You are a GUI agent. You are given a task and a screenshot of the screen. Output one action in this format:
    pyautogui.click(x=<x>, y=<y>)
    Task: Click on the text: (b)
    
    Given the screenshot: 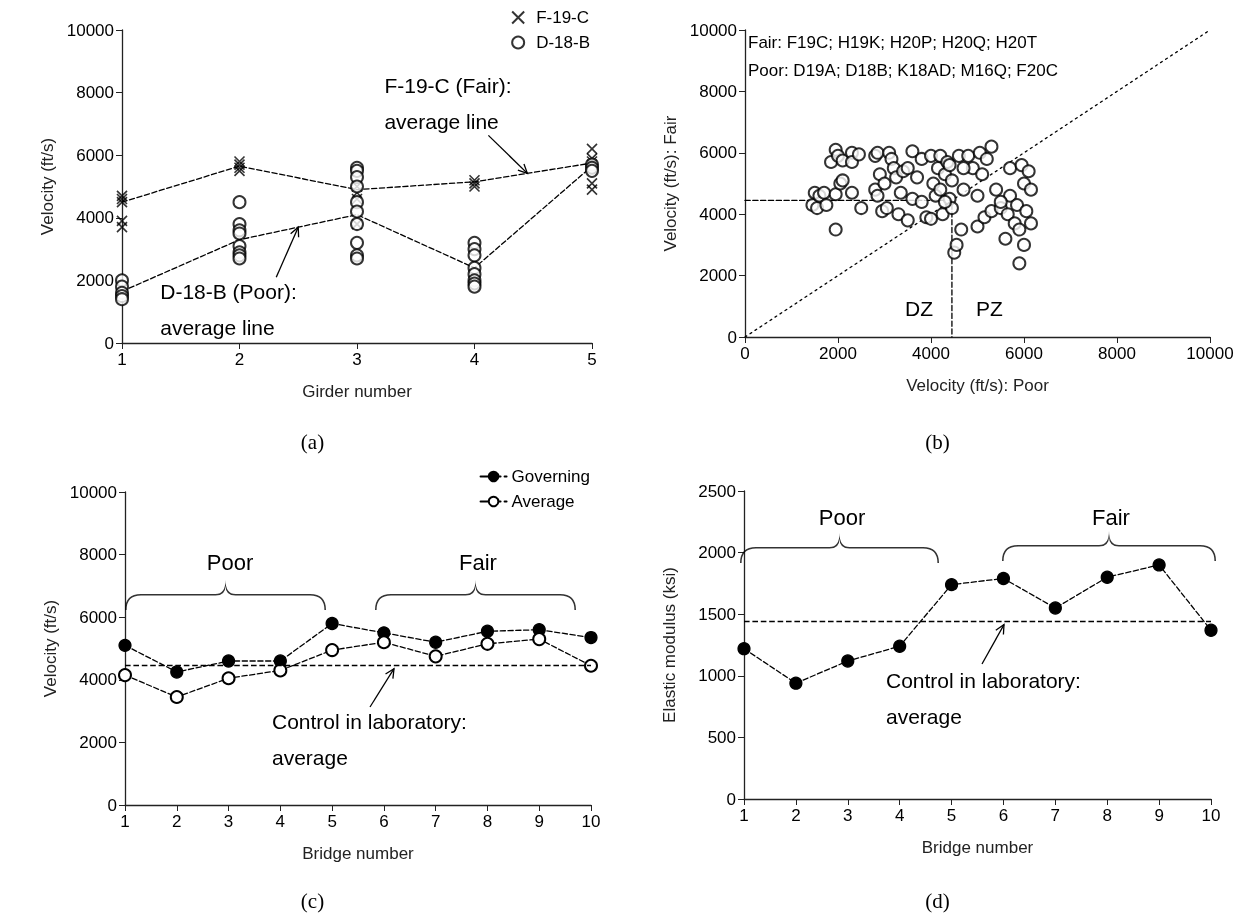 What is the action you would take?
    pyautogui.click(x=937, y=441)
    